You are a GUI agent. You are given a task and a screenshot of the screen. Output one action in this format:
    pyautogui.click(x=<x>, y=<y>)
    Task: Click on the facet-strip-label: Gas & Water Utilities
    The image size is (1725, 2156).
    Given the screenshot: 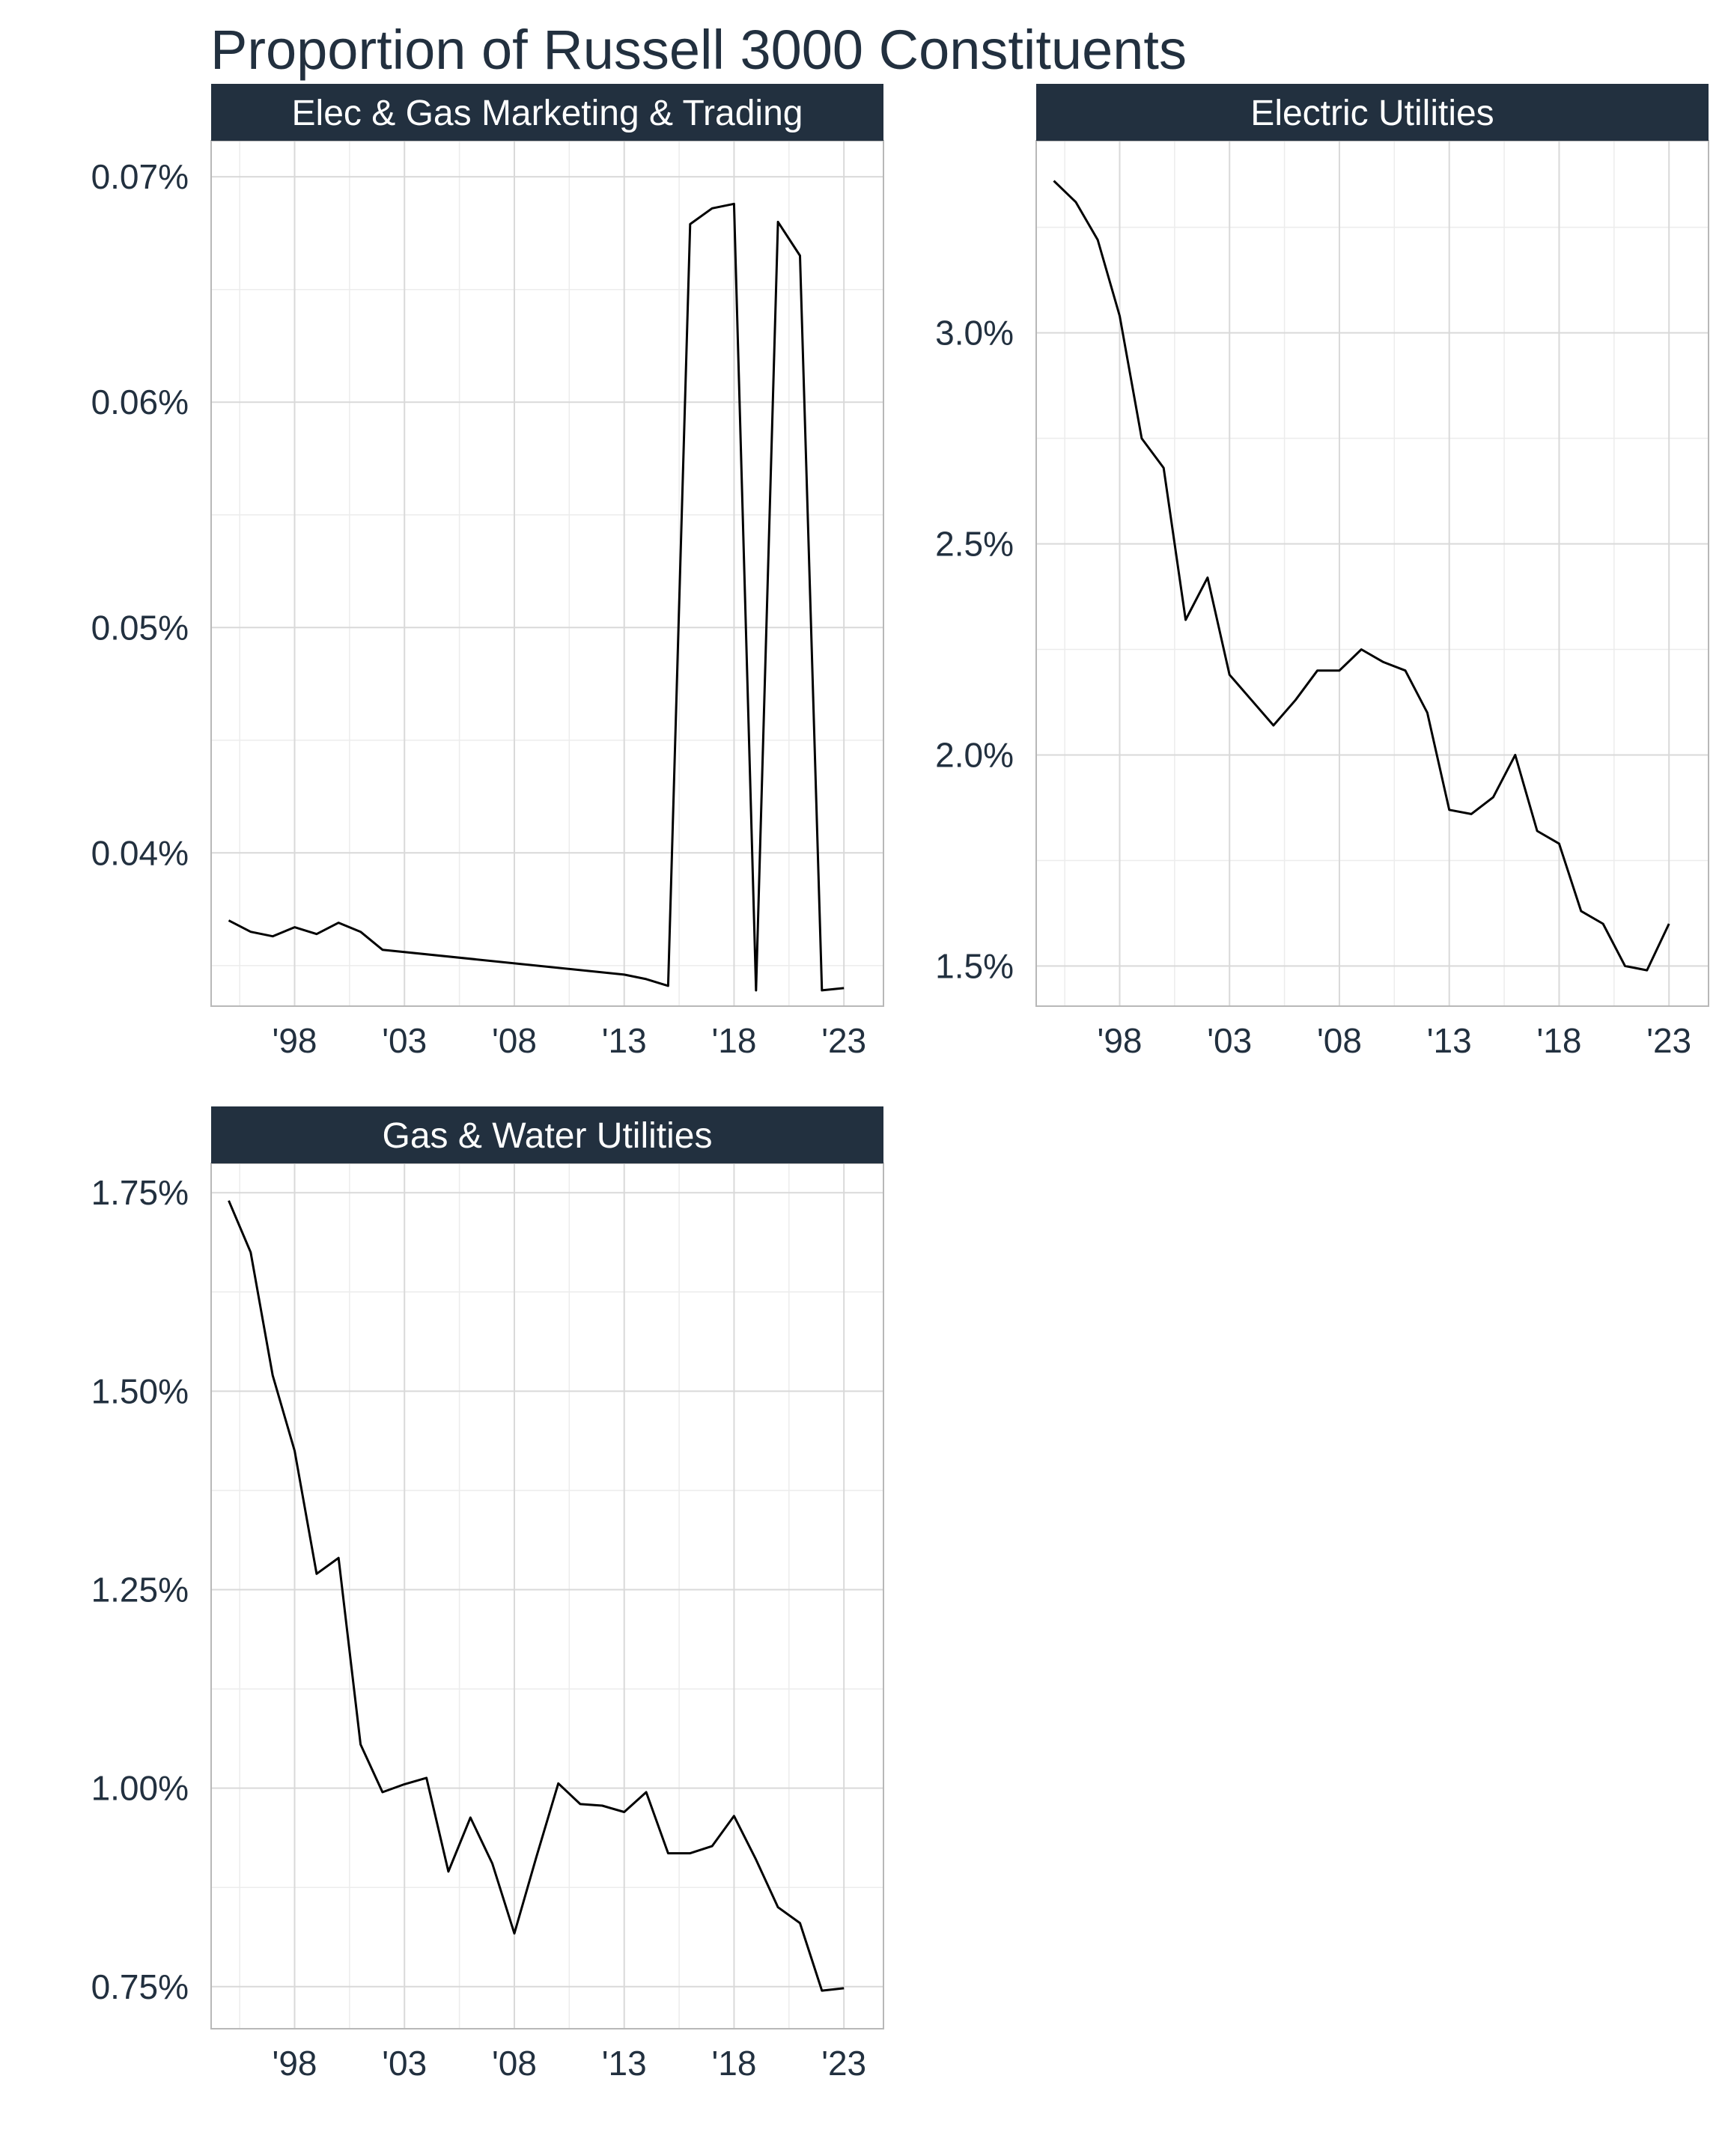 What is the action you would take?
    pyautogui.click(x=548, y=1136)
    